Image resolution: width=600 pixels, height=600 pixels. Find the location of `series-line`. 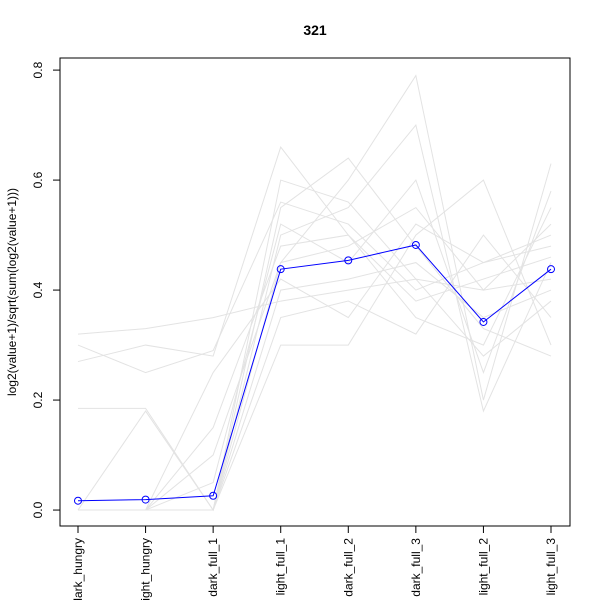

series-line is located at coordinates (314, 306).